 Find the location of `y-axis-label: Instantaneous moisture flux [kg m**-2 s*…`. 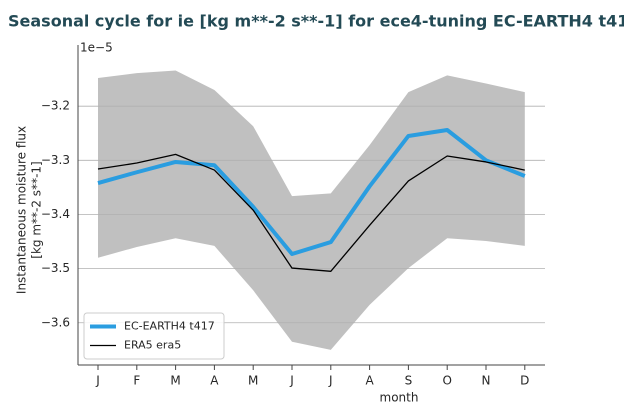

y-axis-label: Instantaneous moisture flux [kg m**-2 s*… is located at coordinates (29, 210).